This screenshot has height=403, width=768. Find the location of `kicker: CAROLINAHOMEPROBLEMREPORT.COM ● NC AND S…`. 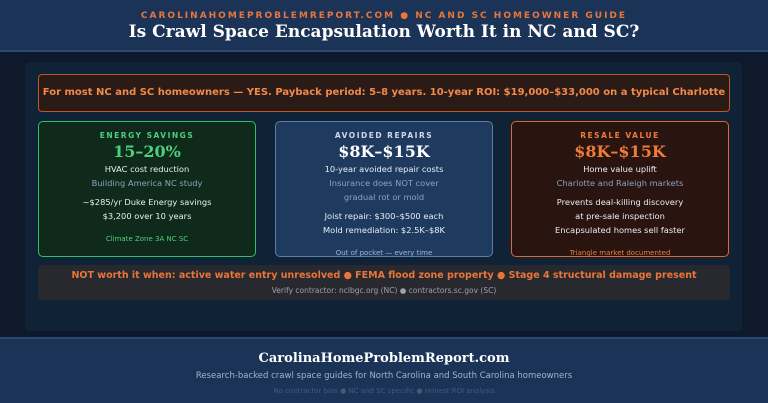

kicker: CAROLINAHOMEPROBLEMREPORT.COM ● NC AND S… is located at coordinates (384, 16).